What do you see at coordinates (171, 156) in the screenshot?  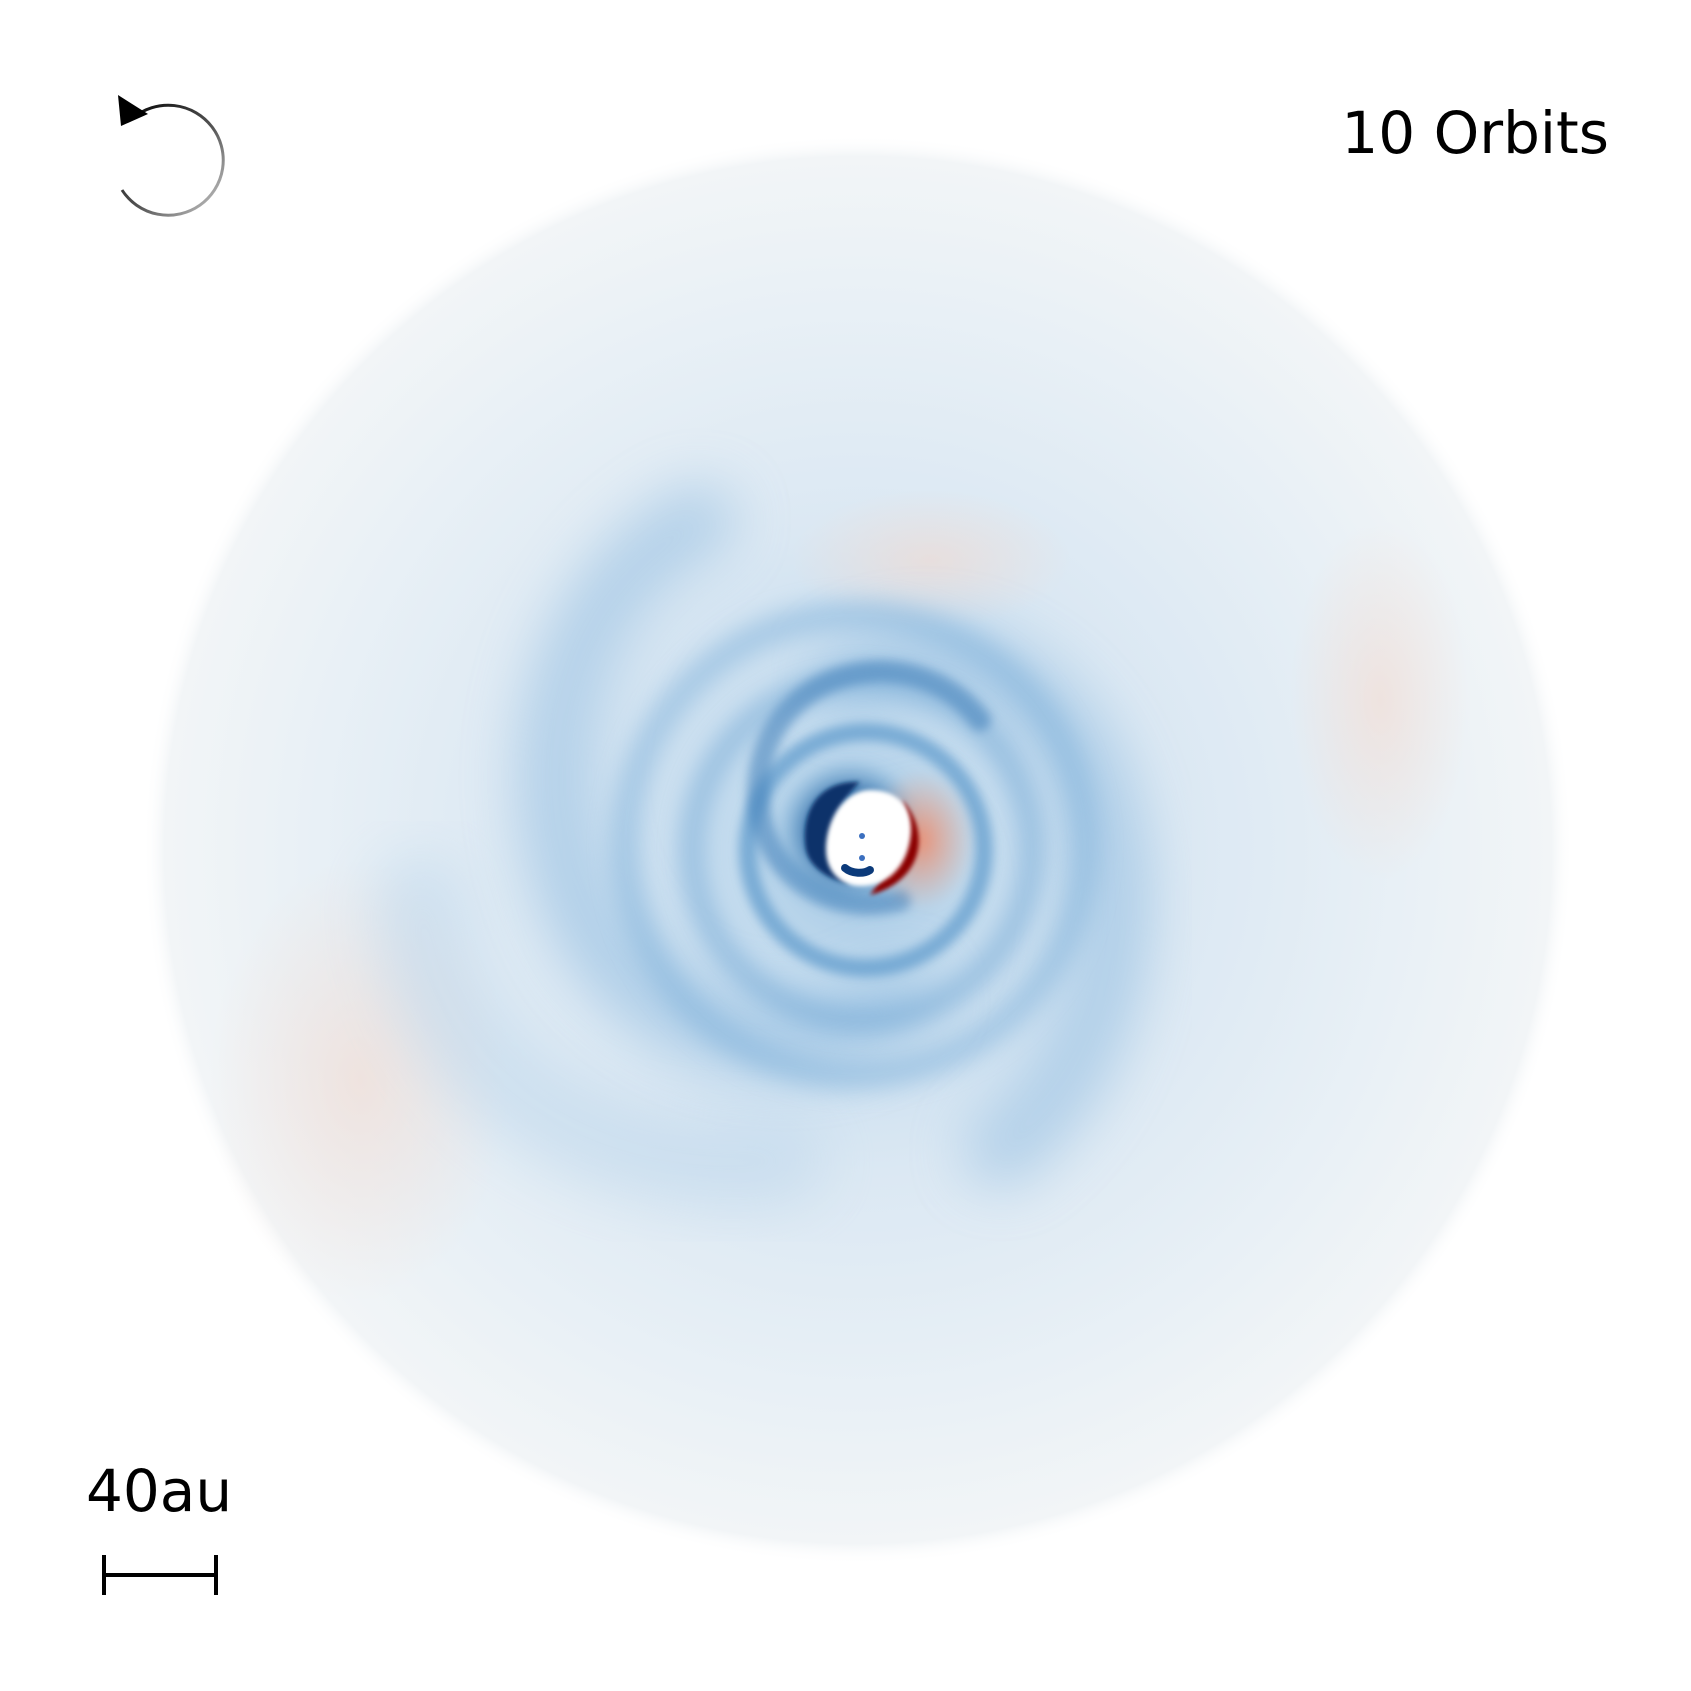 I see `counterclockwise-rotation-arrow-icon` at bounding box center [171, 156].